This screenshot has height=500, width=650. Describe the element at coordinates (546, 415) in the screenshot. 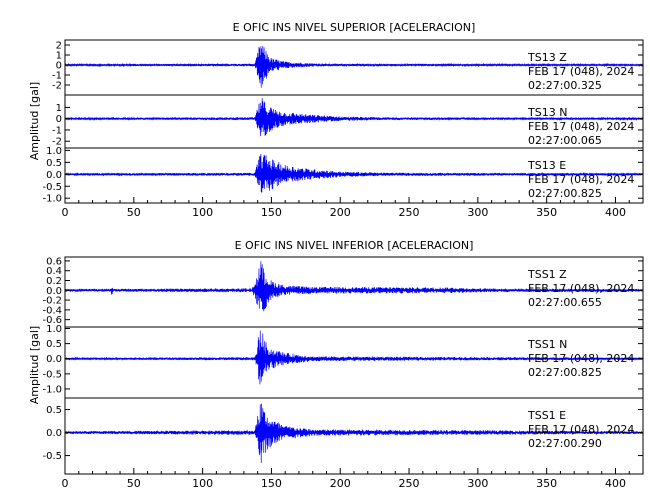

I see `station-component-label: TSS1 E` at that location.